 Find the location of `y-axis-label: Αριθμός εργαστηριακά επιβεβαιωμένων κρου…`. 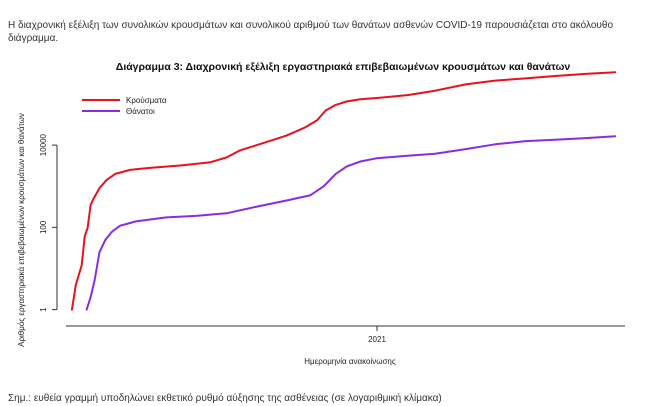

y-axis-label: Αριθμός εργαστηριακά επιβεβαιωμένων κρου… is located at coordinates (21, 230).